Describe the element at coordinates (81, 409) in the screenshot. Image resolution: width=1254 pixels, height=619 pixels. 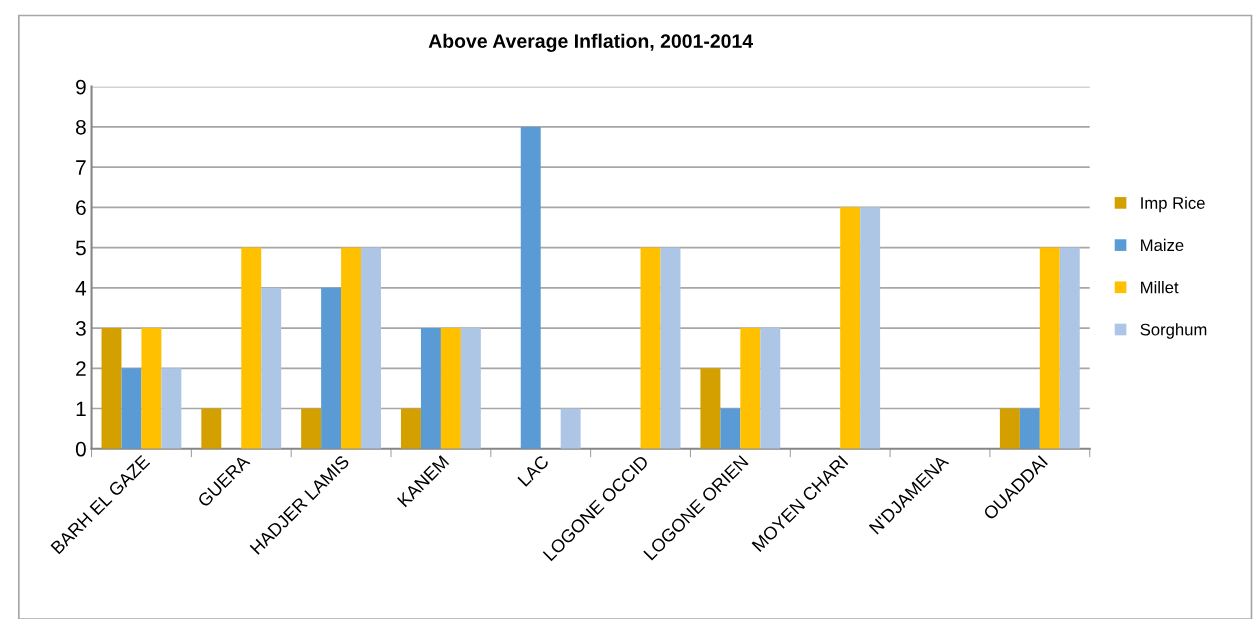
I see `y-tick-label: 1` at that location.